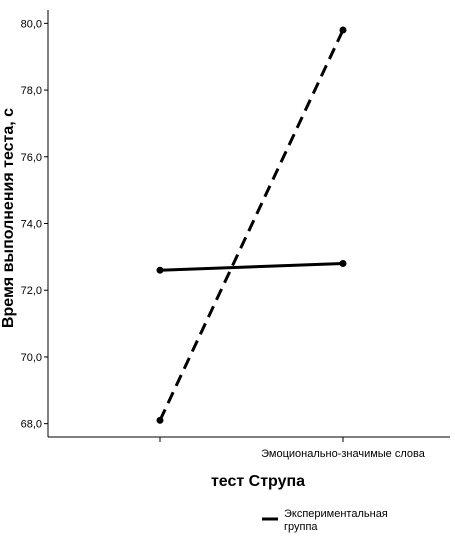  I want to click on y-axis-title: Время выполнения теста, с, so click(8, 218).